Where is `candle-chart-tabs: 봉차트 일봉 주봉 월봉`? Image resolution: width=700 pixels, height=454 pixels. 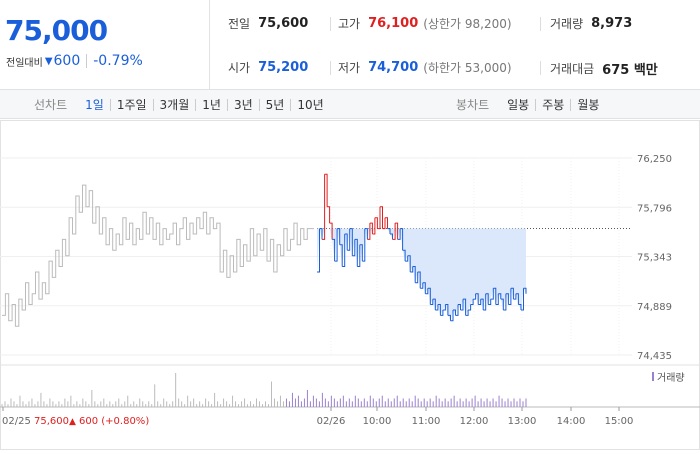 candle-chart-tabs: 봉차트 일봉 주봉 월봉 is located at coordinates (530, 104).